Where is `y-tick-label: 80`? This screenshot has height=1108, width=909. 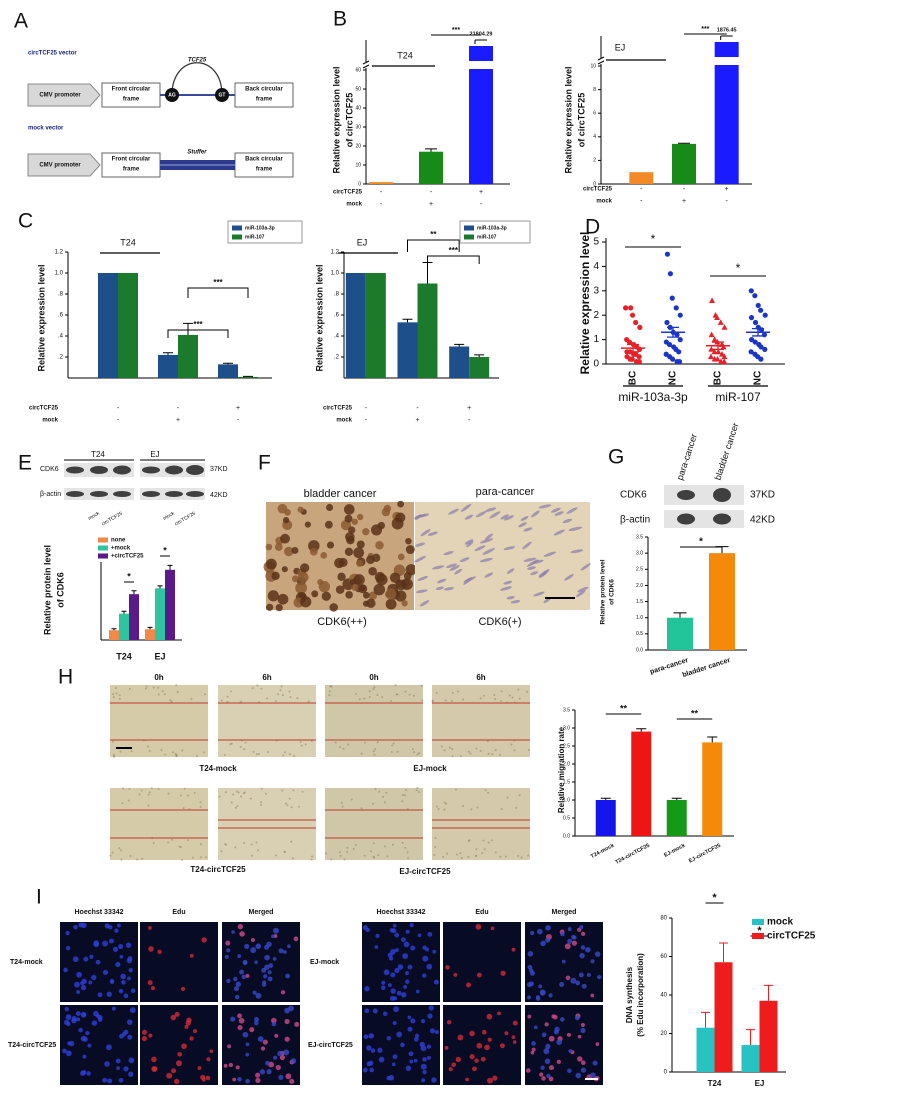 y-tick-label: 80 is located at coordinates (663, 919).